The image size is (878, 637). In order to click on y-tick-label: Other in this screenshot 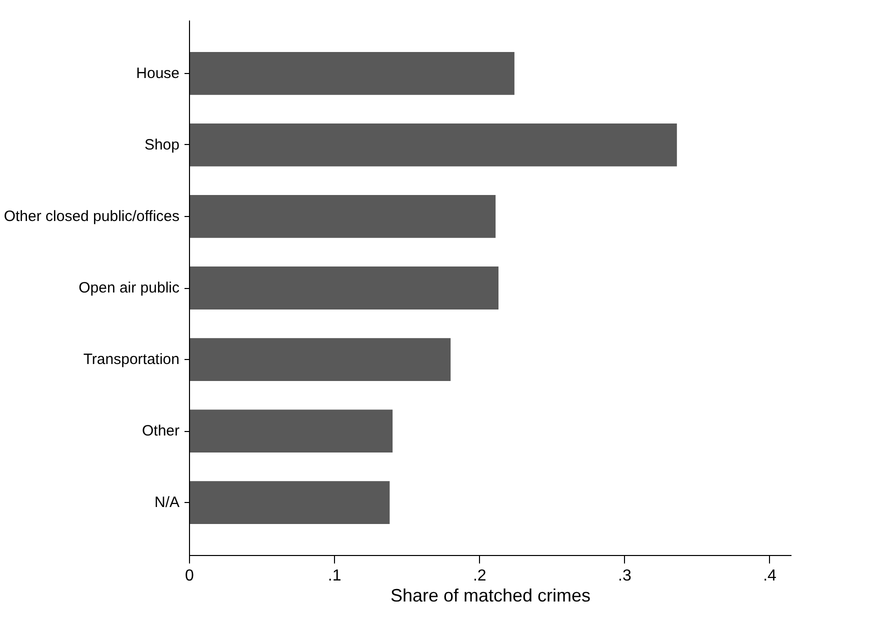, I will do `click(161, 431)`.